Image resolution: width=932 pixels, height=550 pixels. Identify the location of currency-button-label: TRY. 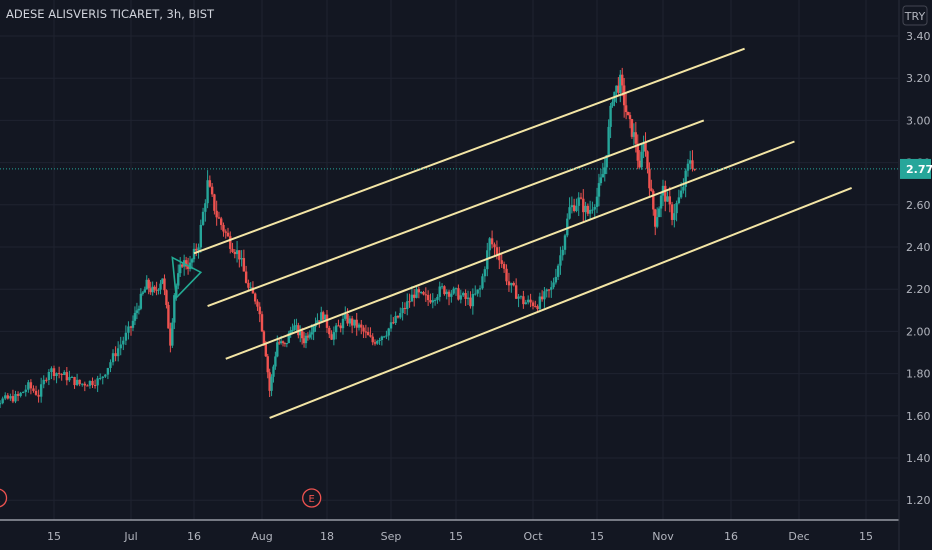
(915, 16).